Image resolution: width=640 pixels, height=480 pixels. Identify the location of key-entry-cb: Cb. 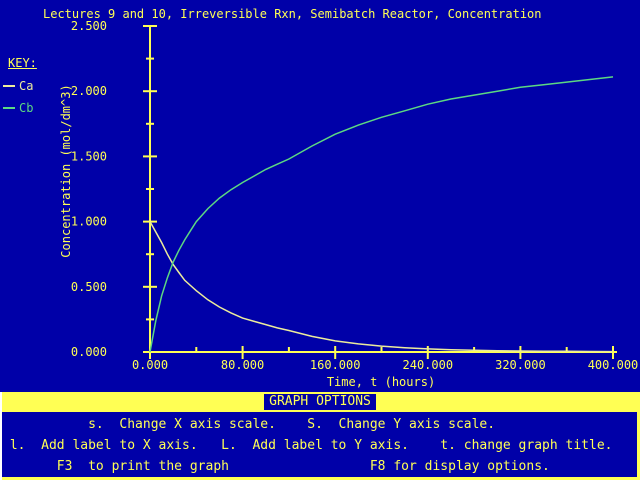
(20, 107).